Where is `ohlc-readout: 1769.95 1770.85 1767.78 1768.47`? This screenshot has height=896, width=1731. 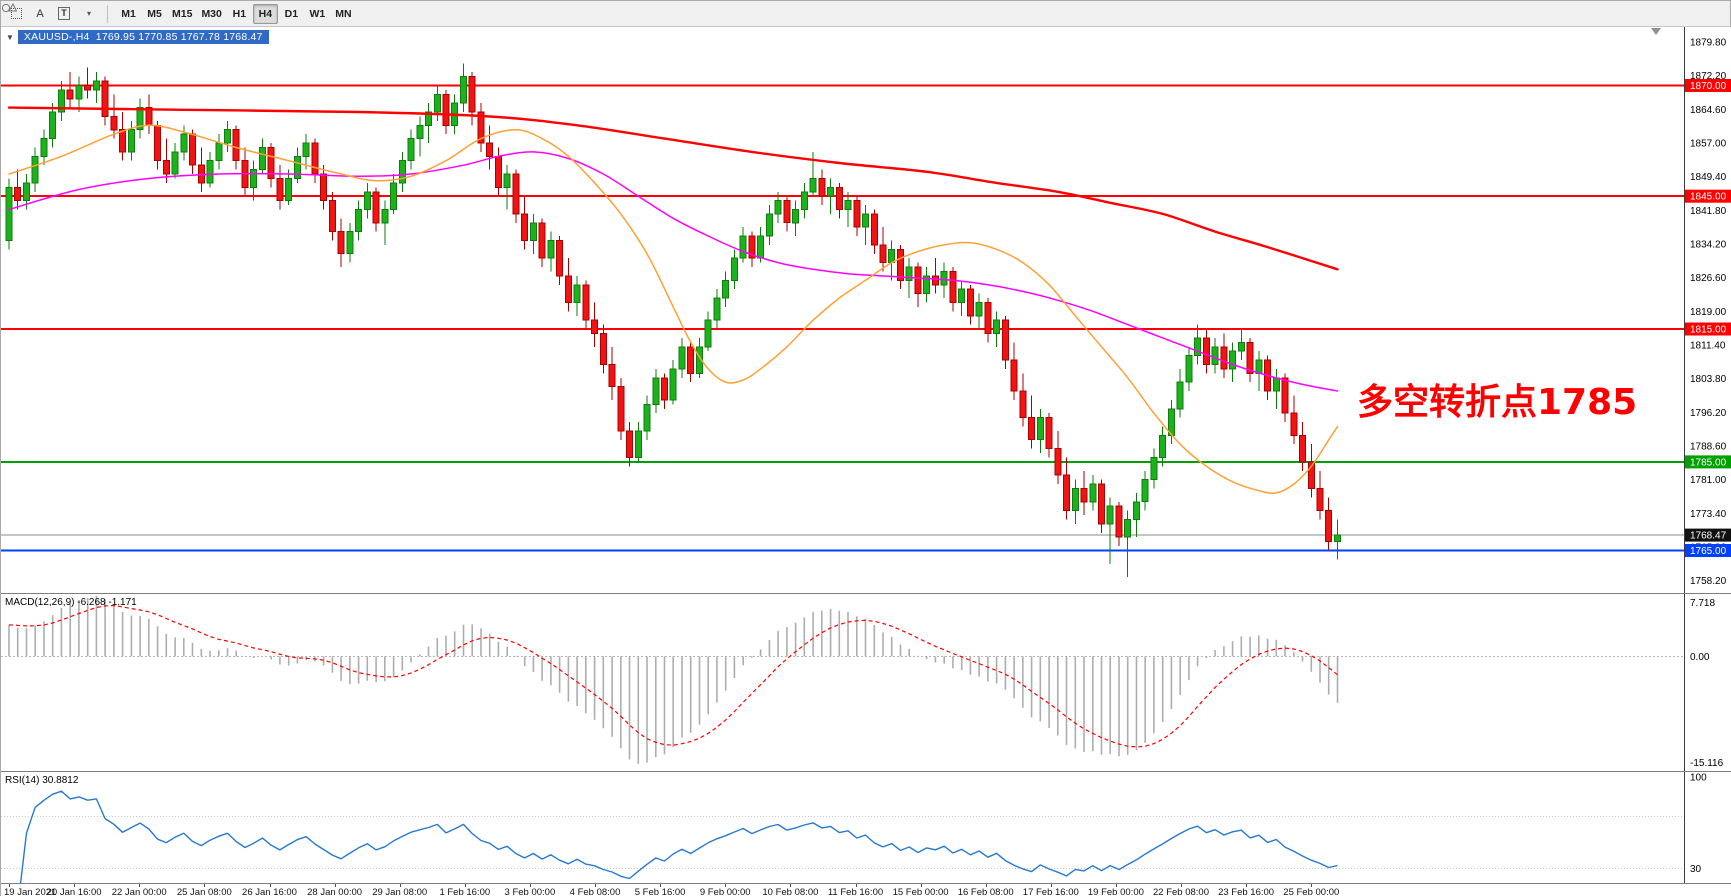 ohlc-readout: 1769.95 1770.85 1767.78 1768.47 is located at coordinates (179, 37).